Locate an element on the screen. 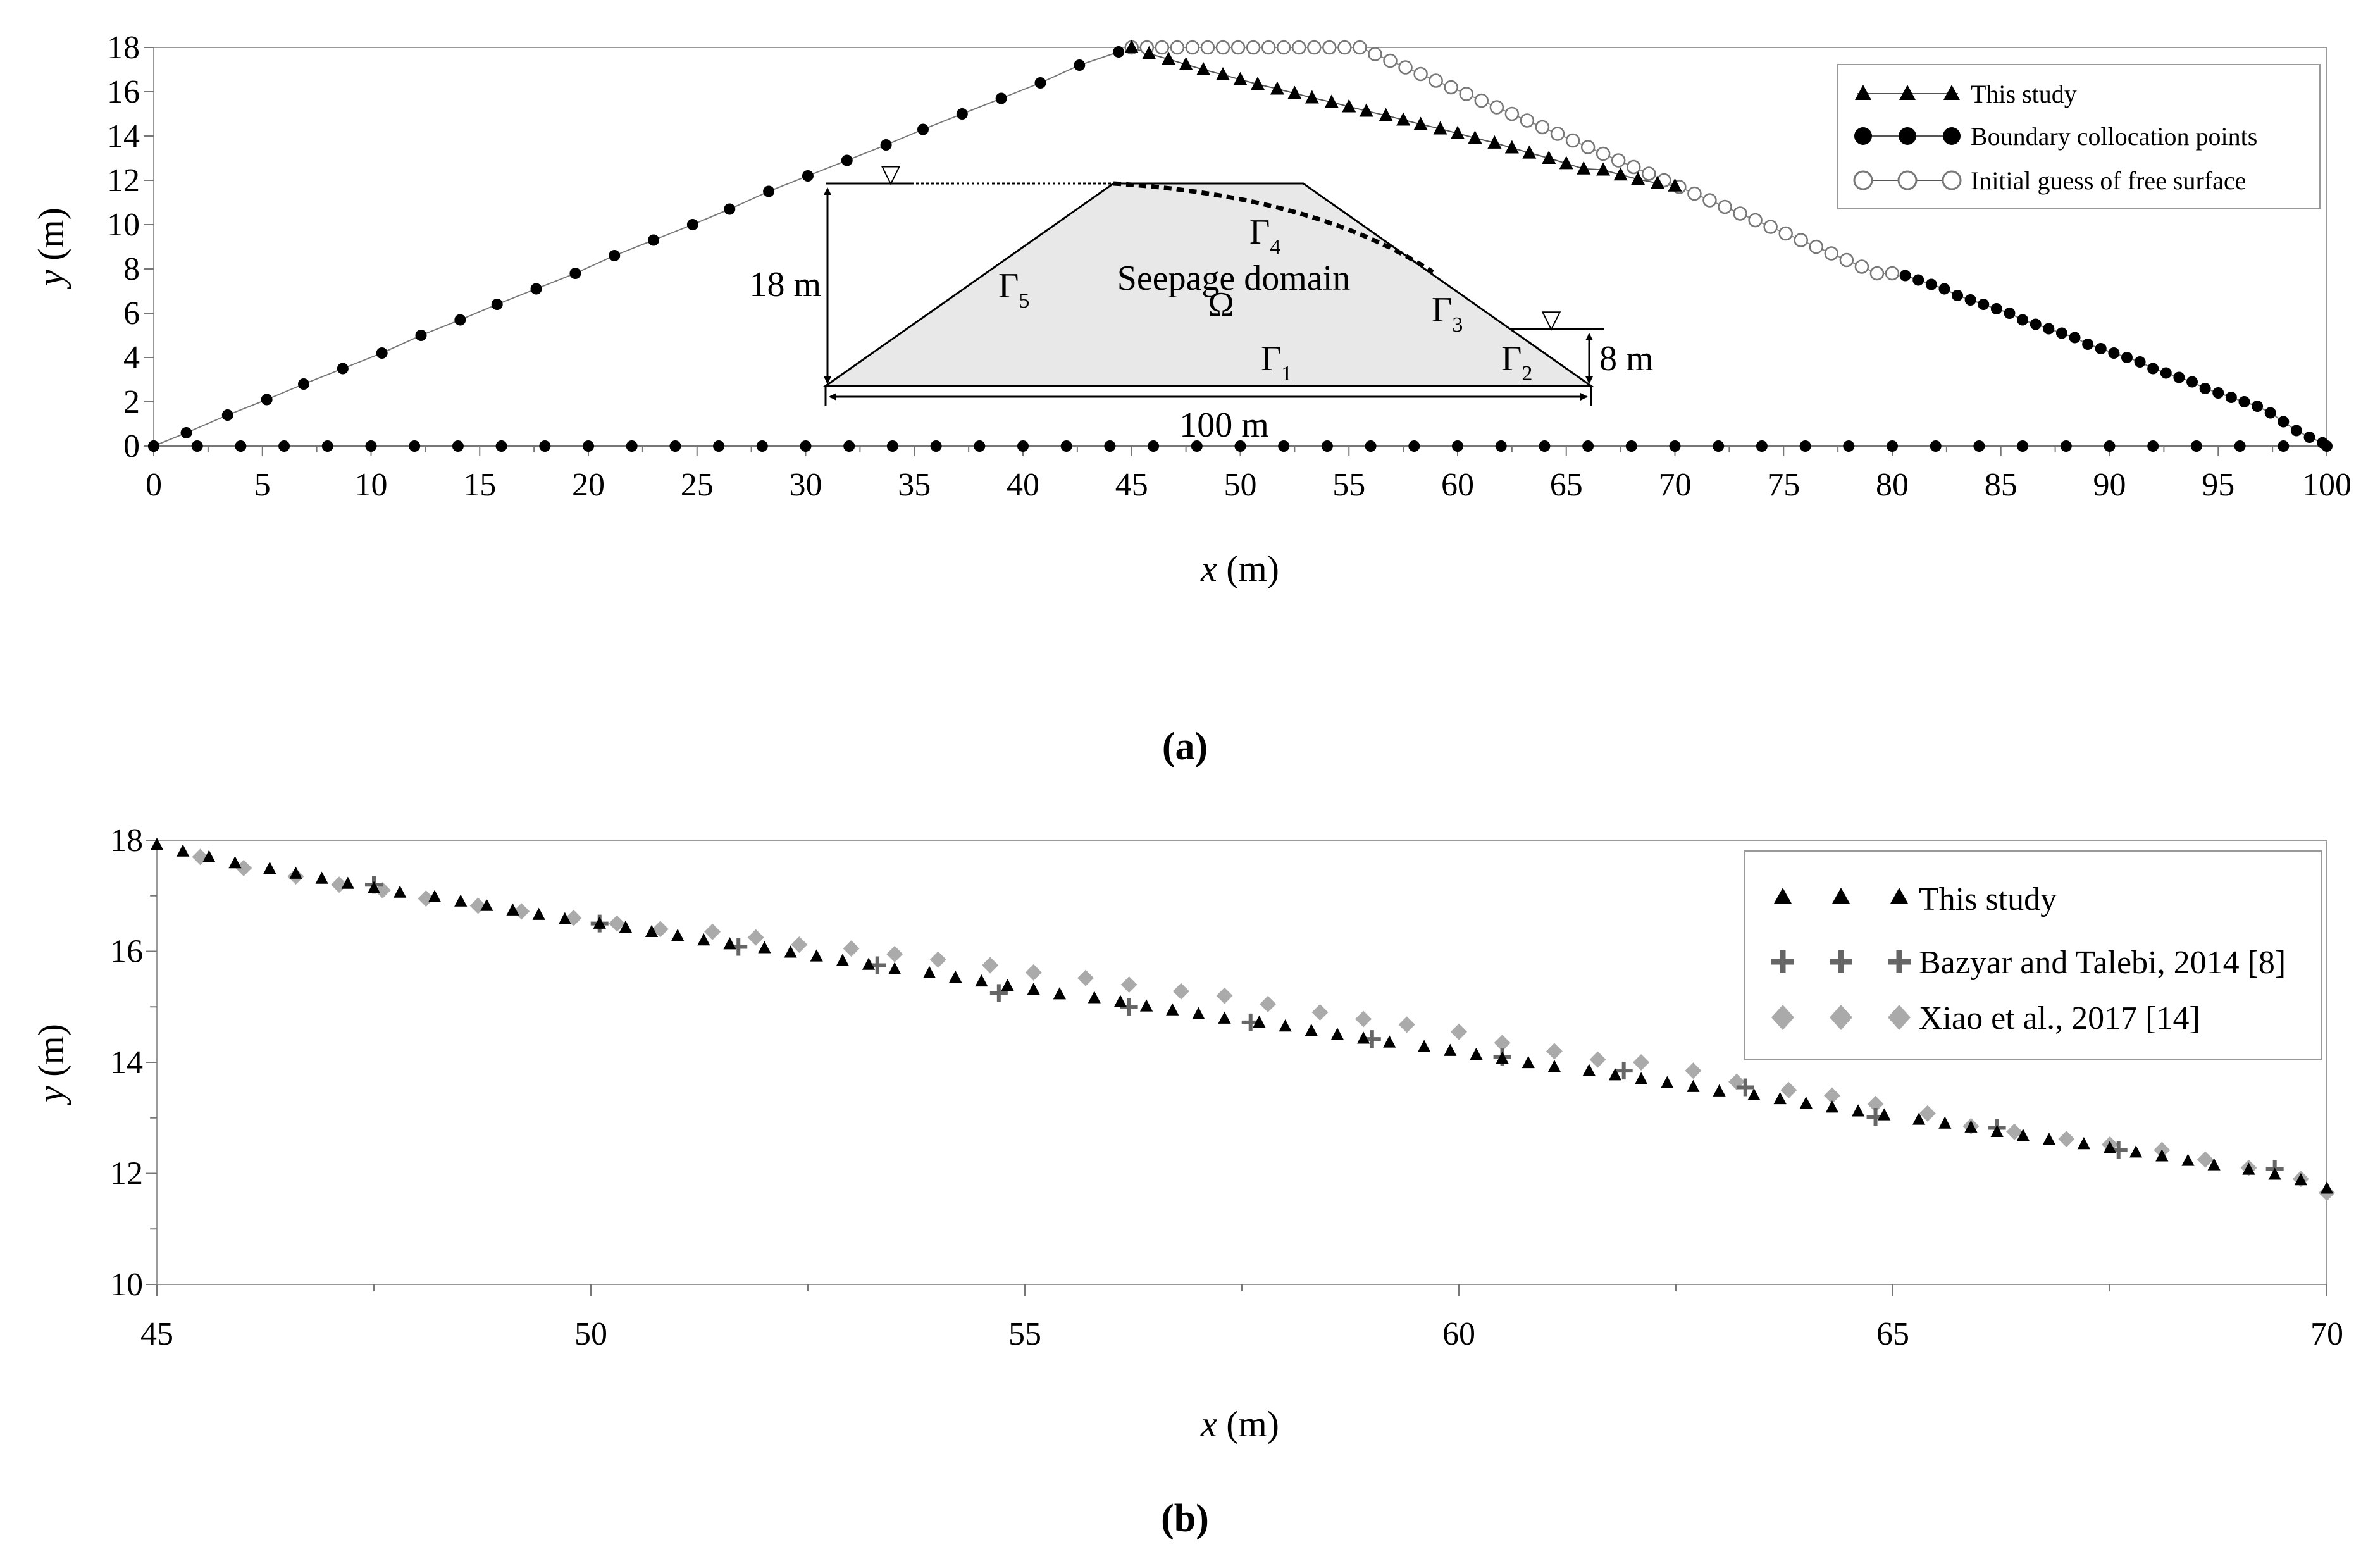 The width and height of the screenshot is (2380, 1566). a-y-tick-label: 18 is located at coordinates (123, 48).